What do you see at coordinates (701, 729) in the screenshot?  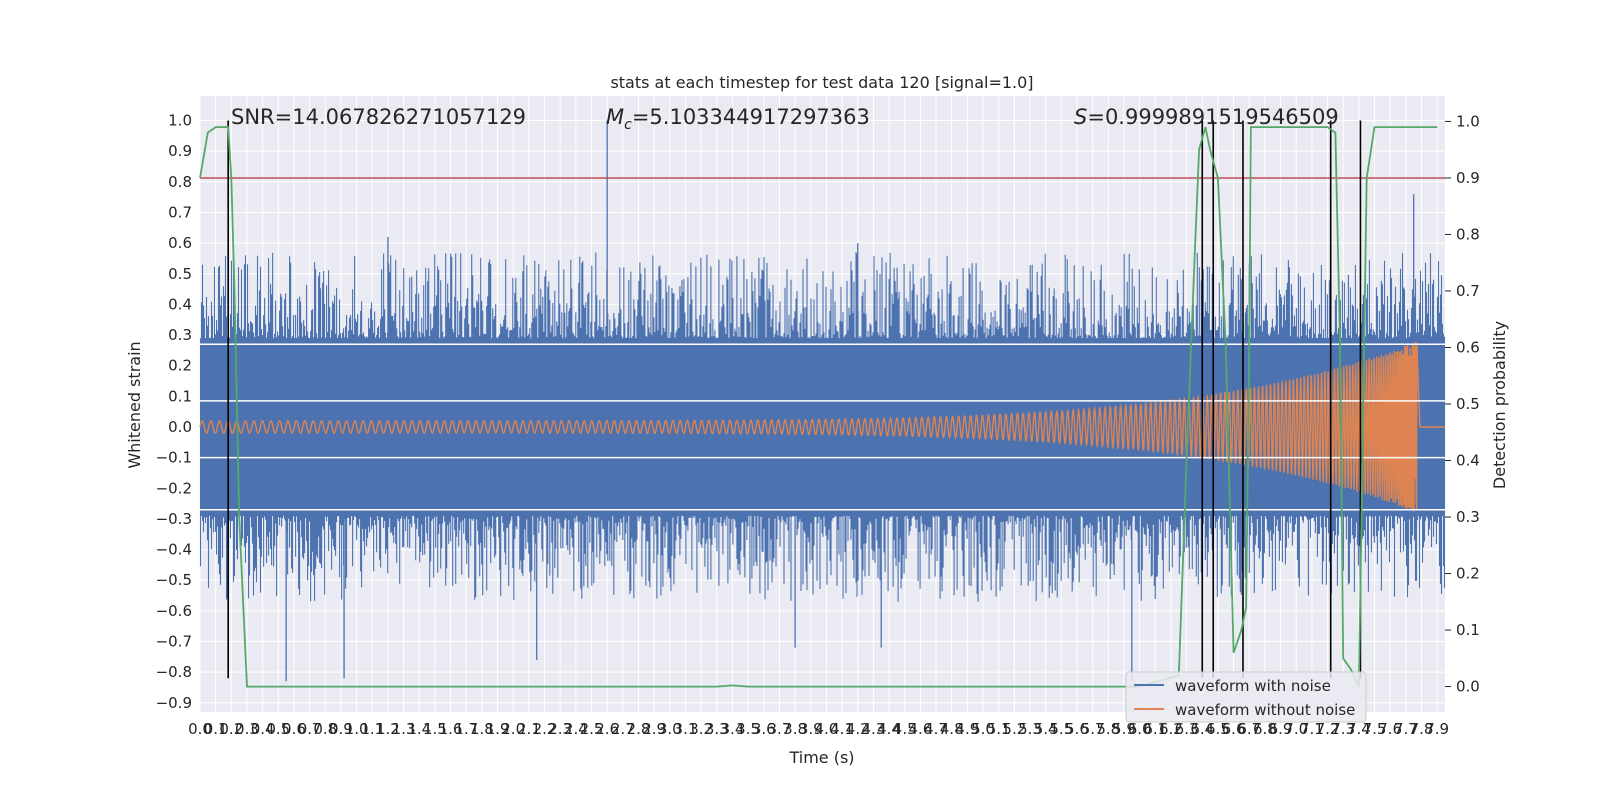 I see `x-tick-label: 3.2` at bounding box center [701, 729].